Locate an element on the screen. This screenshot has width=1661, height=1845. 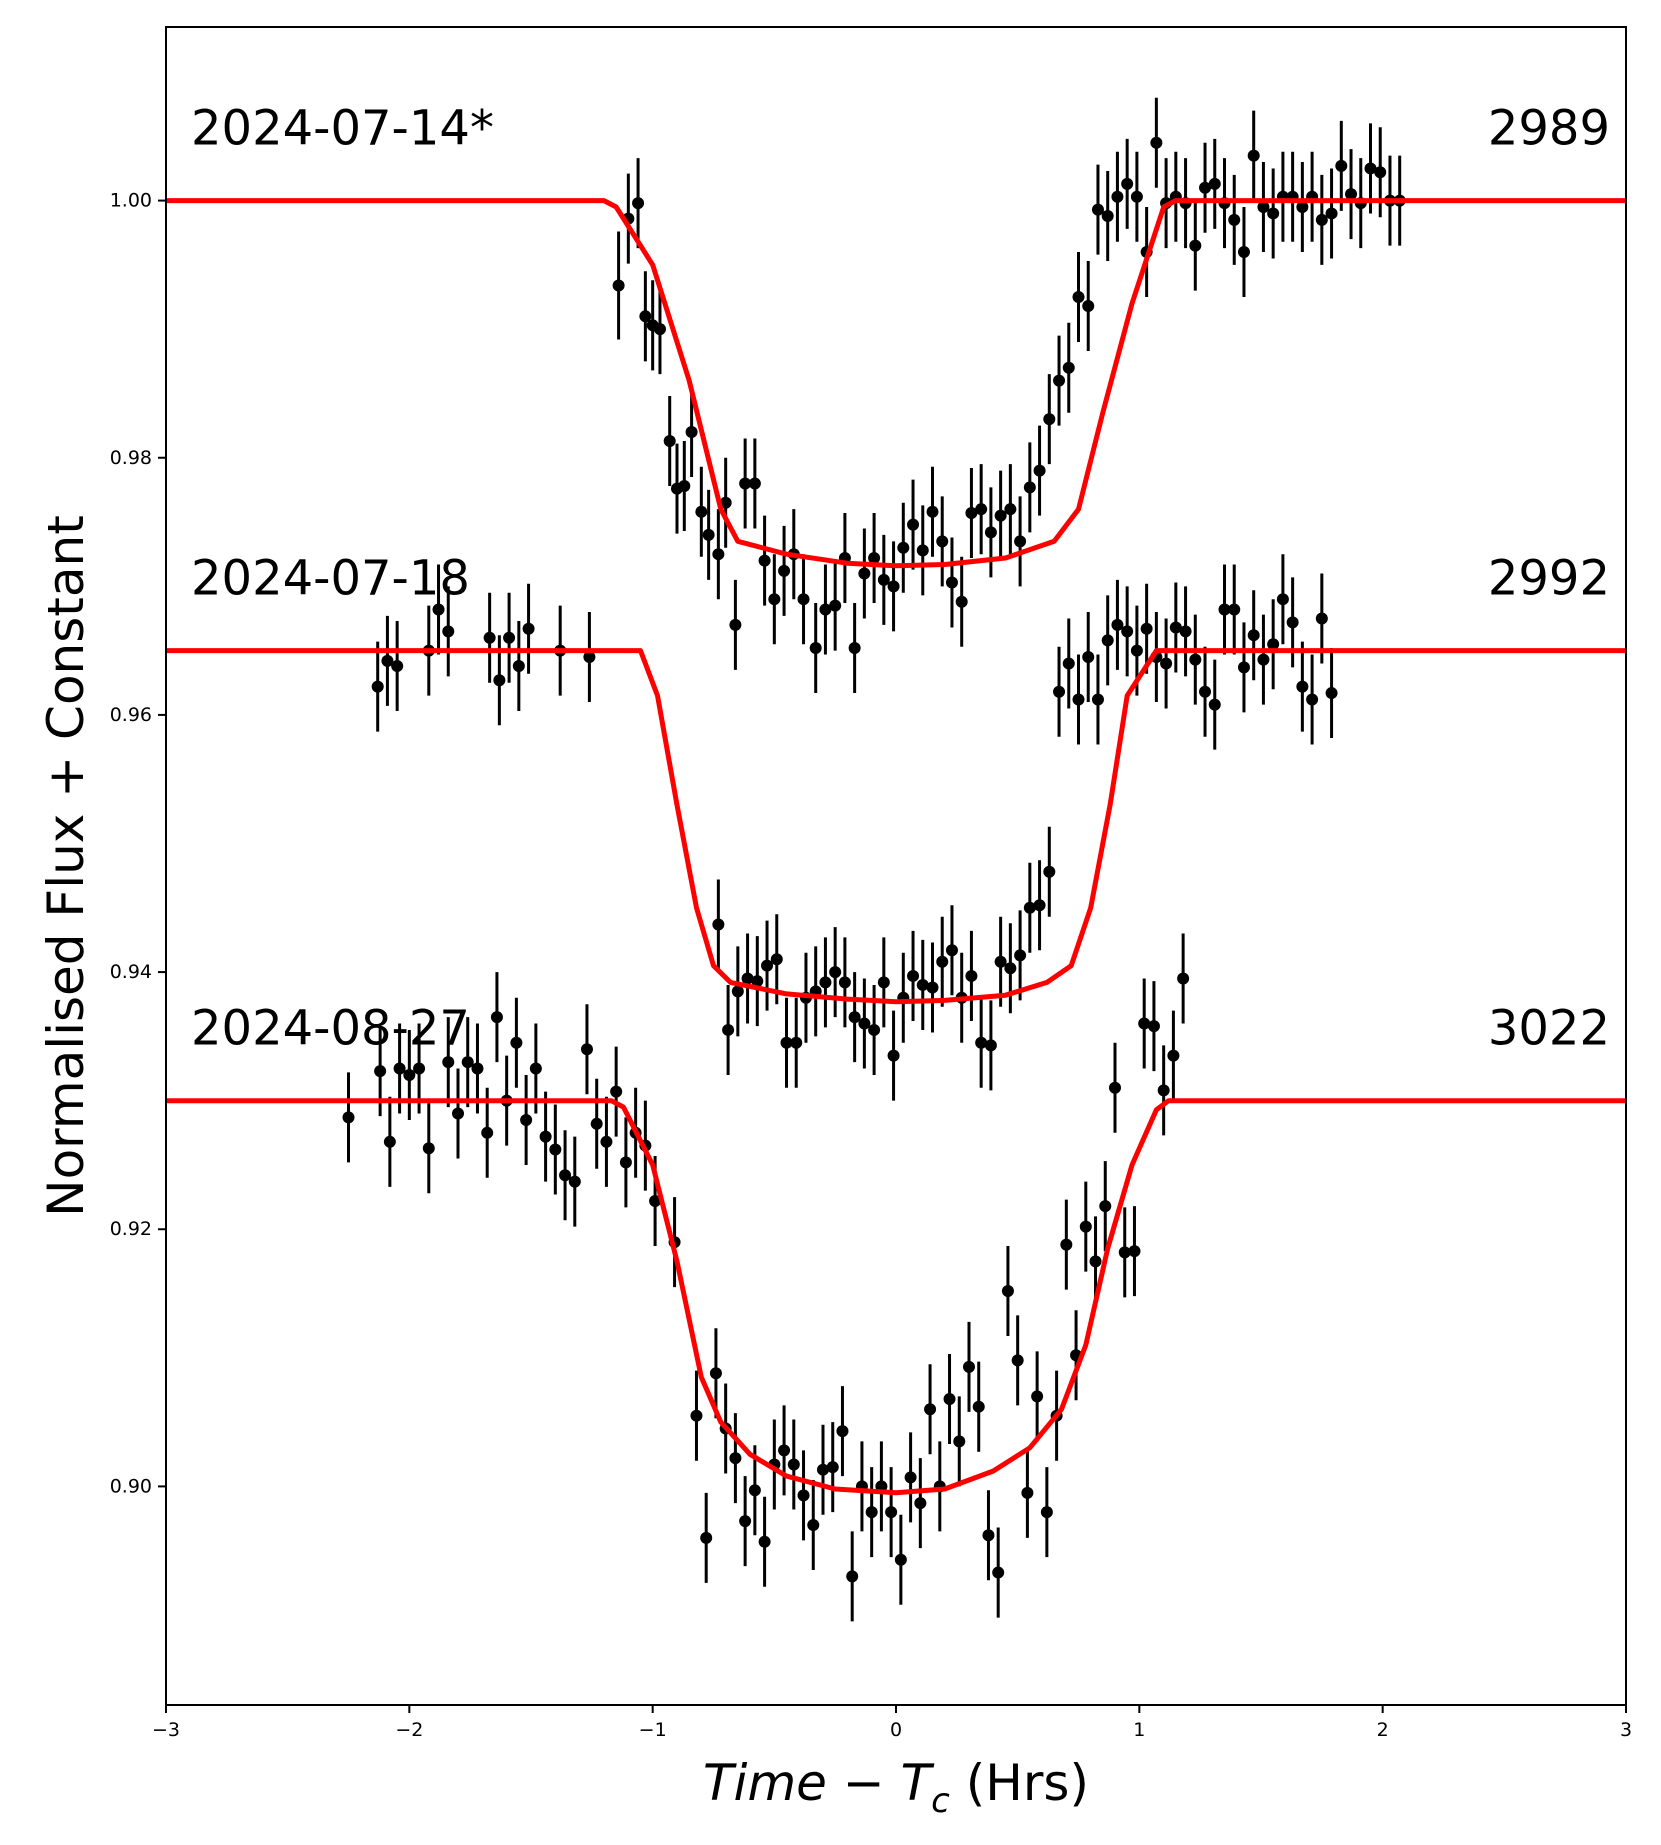
y-tick-label: 0.96 is located at coordinates (131, 715).